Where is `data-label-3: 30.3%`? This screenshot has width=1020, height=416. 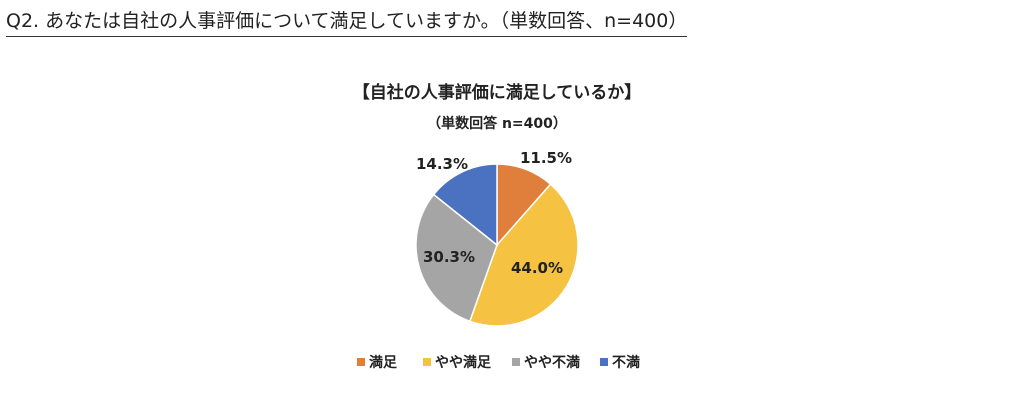 data-label-3: 30.3% is located at coordinates (449, 257).